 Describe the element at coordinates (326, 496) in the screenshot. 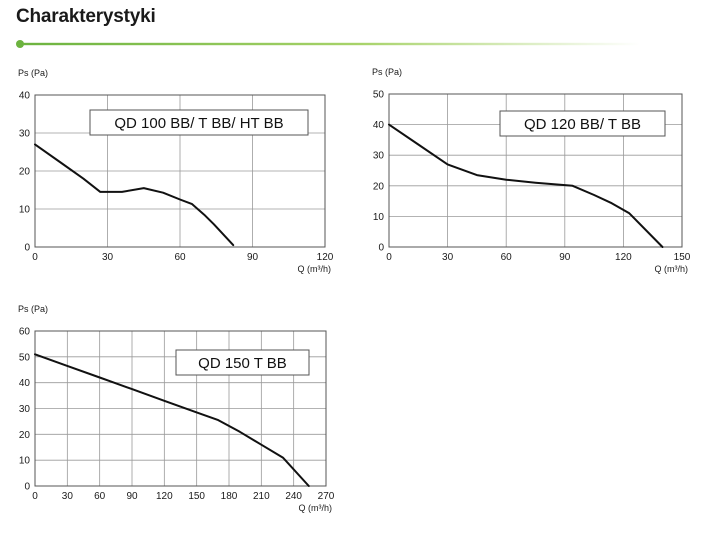

I see `x-tick-label: 270` at that location.